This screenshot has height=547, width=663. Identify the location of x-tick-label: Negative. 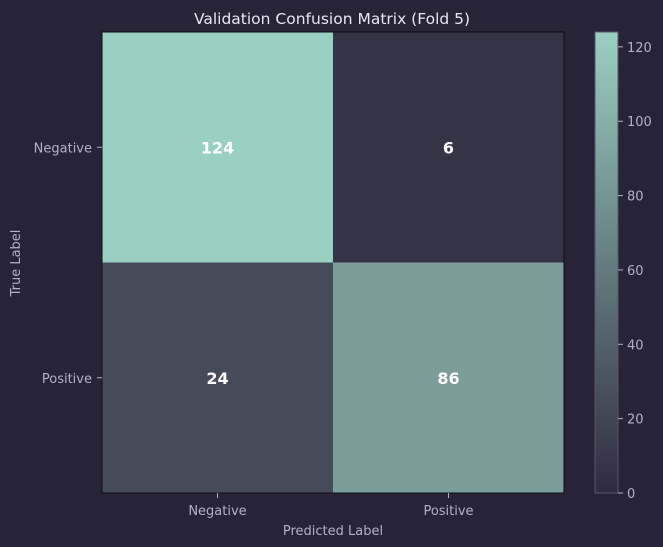
(217, 511).